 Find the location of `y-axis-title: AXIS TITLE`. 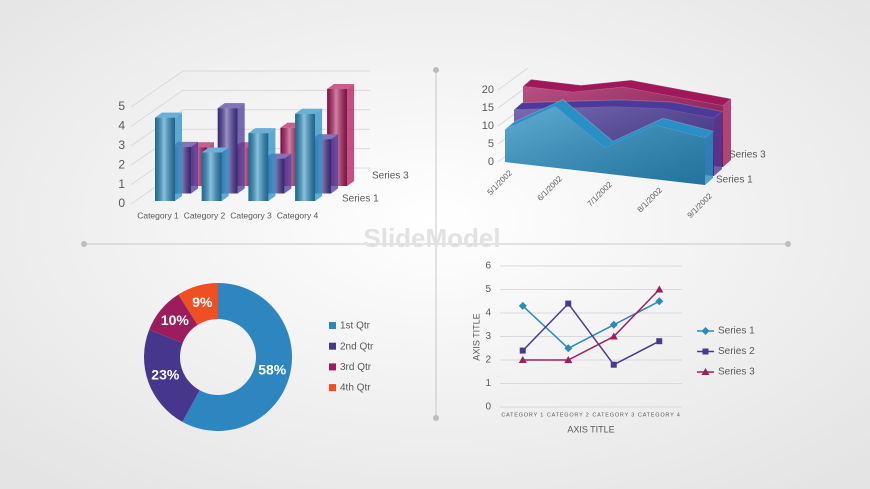

y-axis-title: AXIS TITLE is located at coordinates (476, 336).